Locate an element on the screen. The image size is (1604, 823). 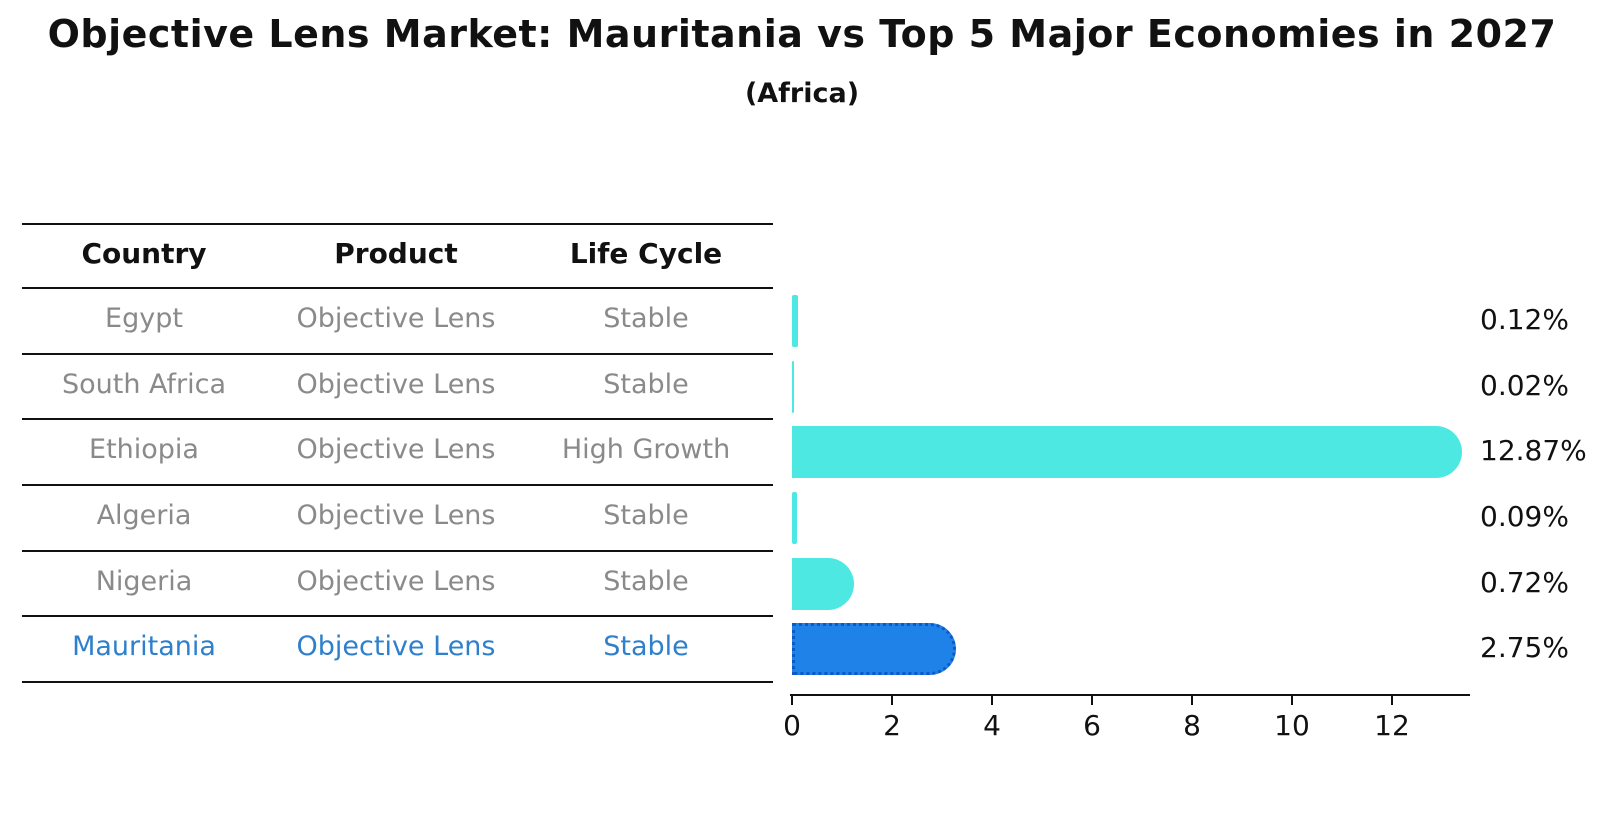
table-cell-country: Mauritania is located at coordinates (144, 647).